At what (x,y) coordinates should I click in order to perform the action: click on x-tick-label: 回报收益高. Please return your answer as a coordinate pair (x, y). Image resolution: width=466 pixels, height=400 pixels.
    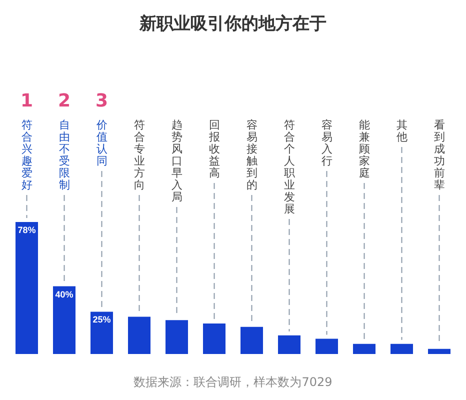
    Looking at the image, I should click on (214, 149).